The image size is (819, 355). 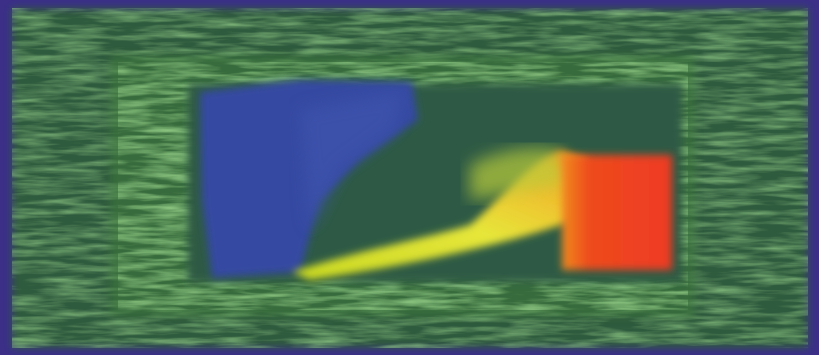 What do you see at coordinates (617, 212) in the screenshot?
I see `red-region` at bounding box center [617, 212].